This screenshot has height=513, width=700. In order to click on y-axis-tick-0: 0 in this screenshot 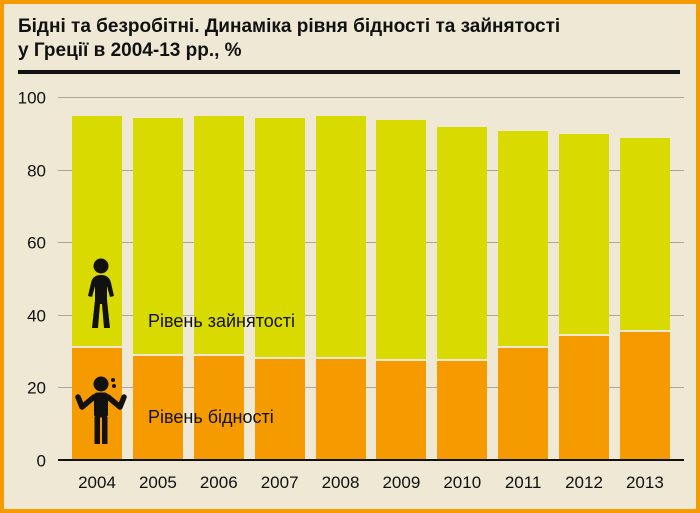, I will do `click(41, 461)`.